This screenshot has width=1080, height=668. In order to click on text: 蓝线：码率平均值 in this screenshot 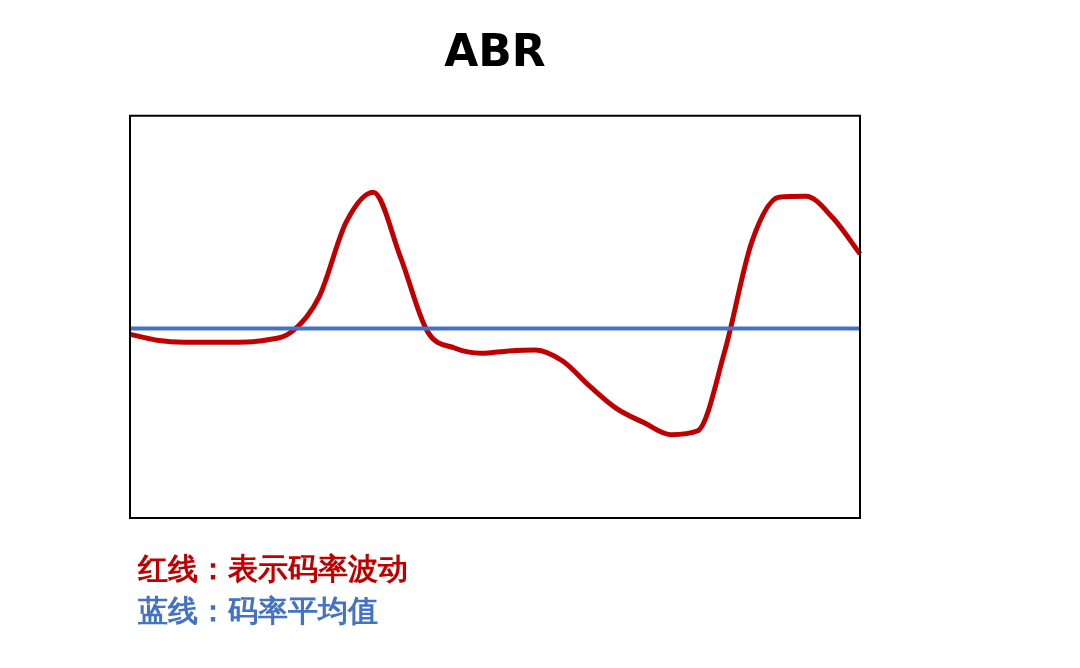, I will do `click(258, 611)`.